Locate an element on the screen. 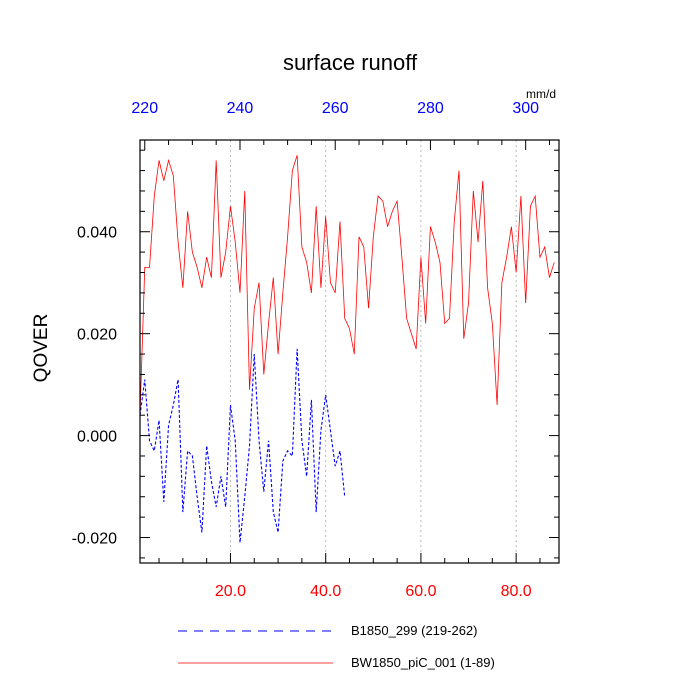 This screenshot has width=700, height=700. y-tick-label: 0.020 is located at coordinates (97, 335).